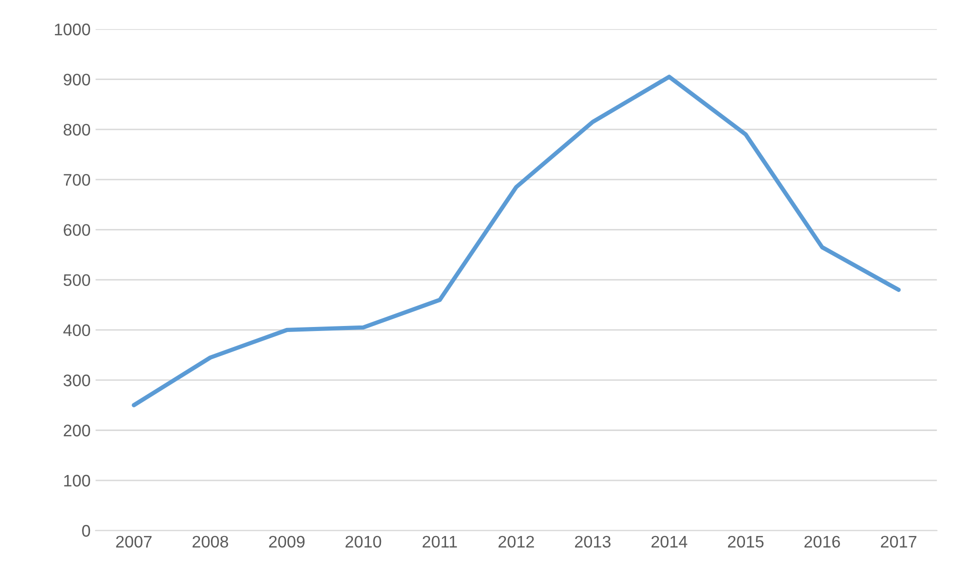  I want to click on y-tick-label: 700, so click(77, 180).